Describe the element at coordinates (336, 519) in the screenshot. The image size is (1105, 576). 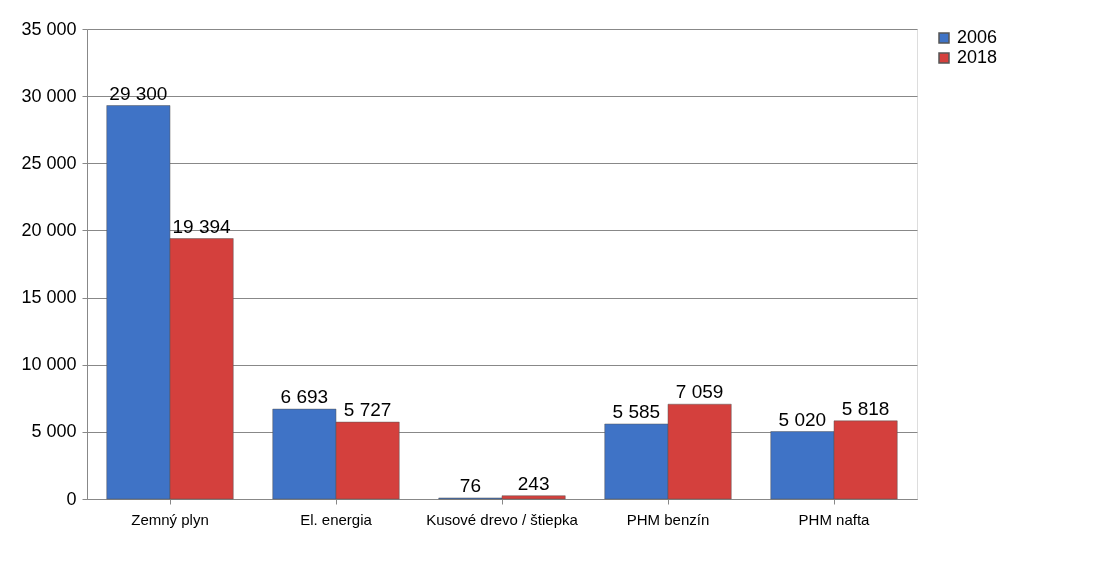
I see `x-tick-label: El. energia` at that location.